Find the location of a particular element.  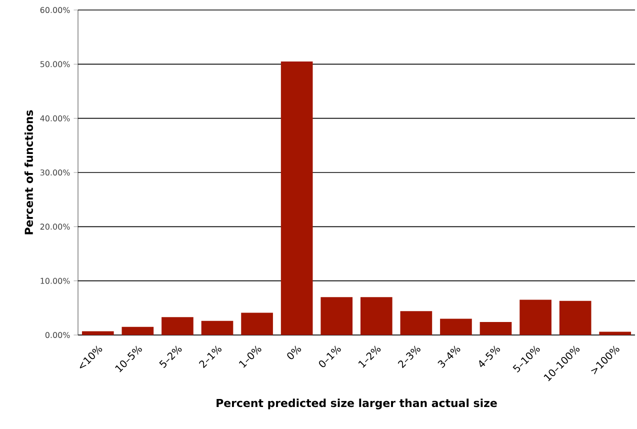

x-axis-title: Percent predicted size larger than actual size is located at coordinates (356, 404).